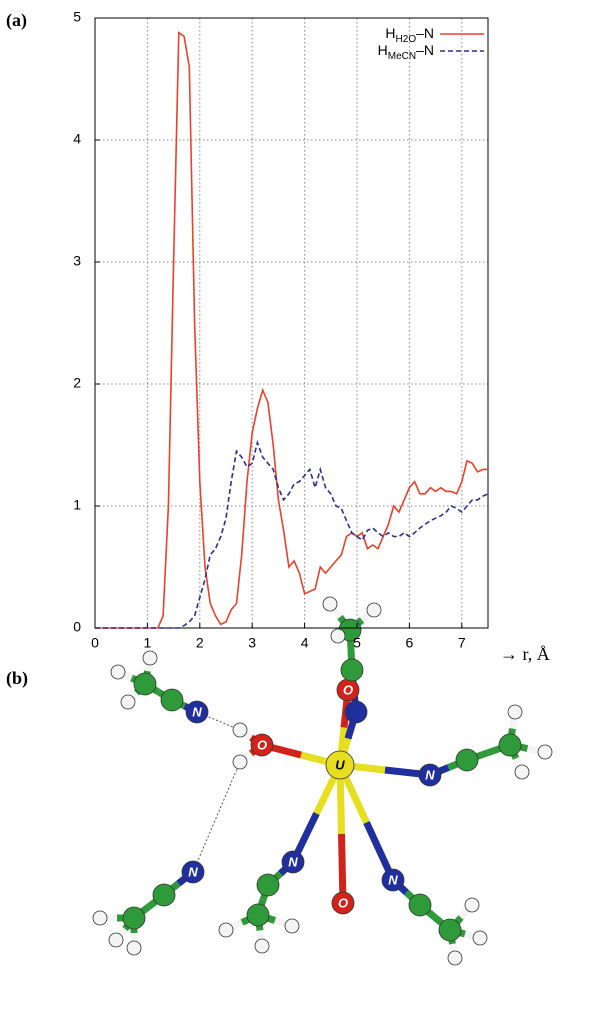  I want to click on hydrogen-bond, so click(216, 817).